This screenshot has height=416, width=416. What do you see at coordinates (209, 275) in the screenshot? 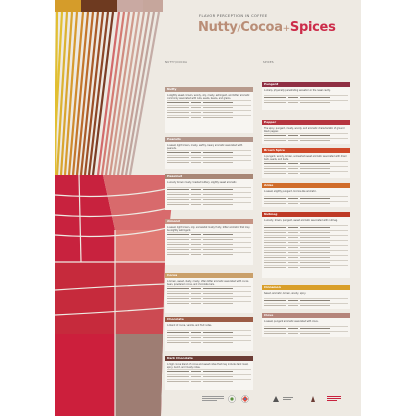
I see `card-title: Cocoa` at bounding box center [209, 275].